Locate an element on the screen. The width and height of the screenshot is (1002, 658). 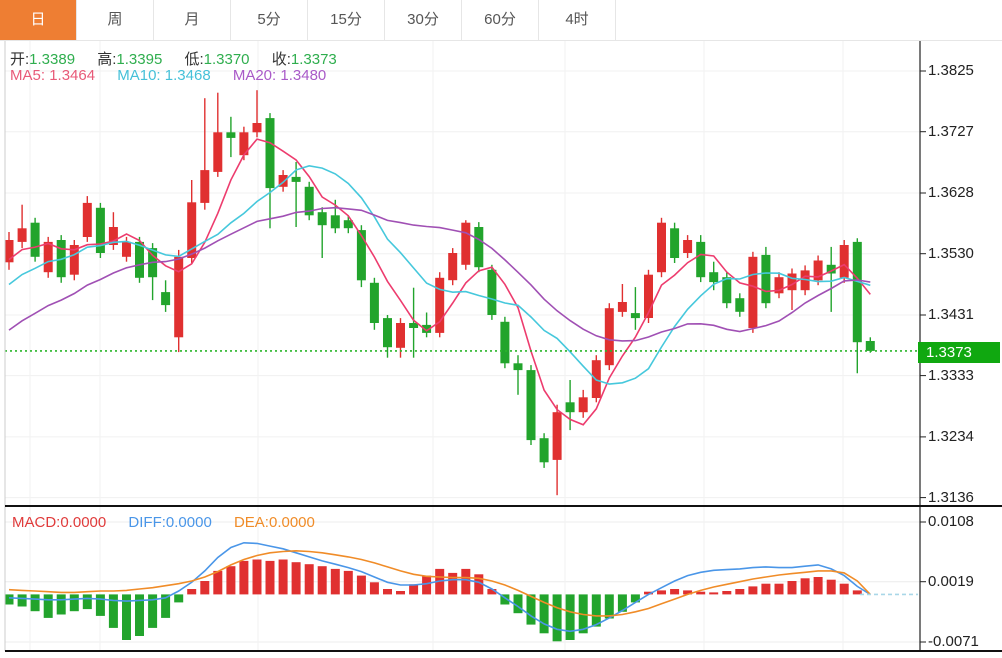
ma10-label: MA10: is located at coordinates (139, 75).